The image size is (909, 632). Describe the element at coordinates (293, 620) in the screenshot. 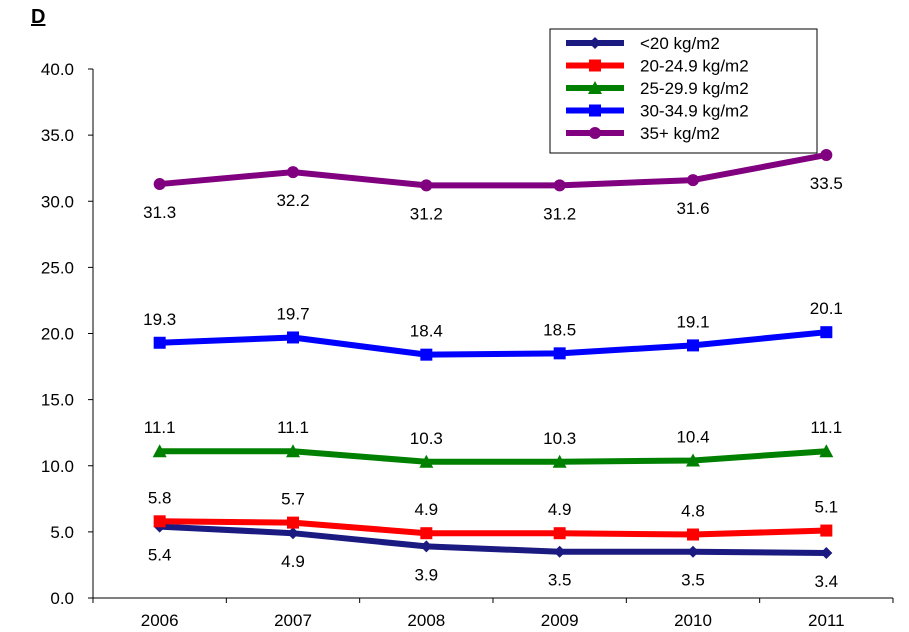

I see `x-tick-label: 2007` at that location.